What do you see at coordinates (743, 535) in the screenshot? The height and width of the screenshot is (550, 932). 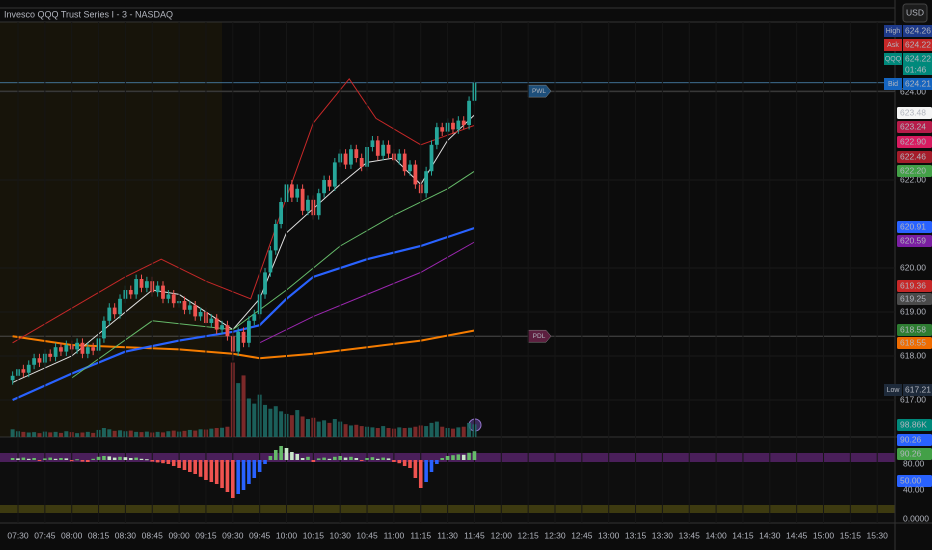 I see `x-tick-label: 14:15` at bounding box center [743, 535].